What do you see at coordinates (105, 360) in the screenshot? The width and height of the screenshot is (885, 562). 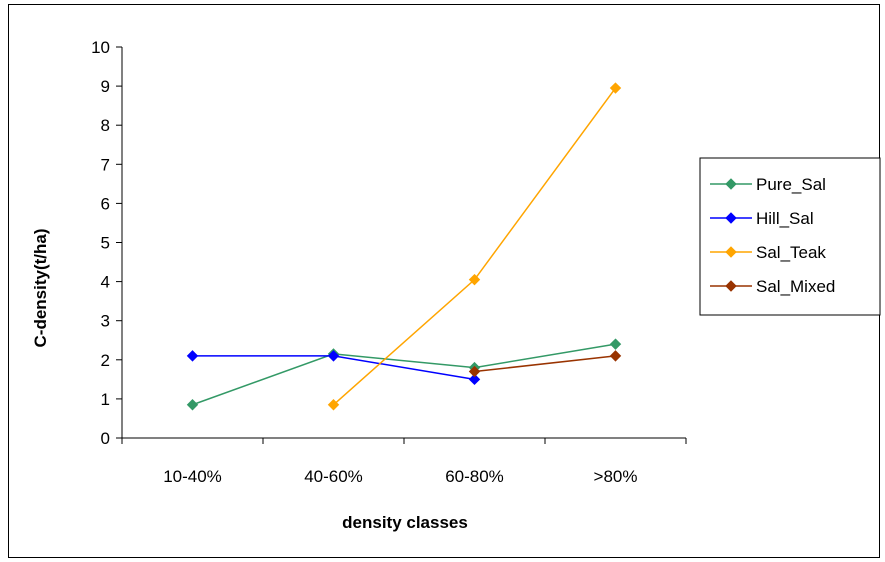 I see `y-tick-label: 2` at bounding box center [105, 360].